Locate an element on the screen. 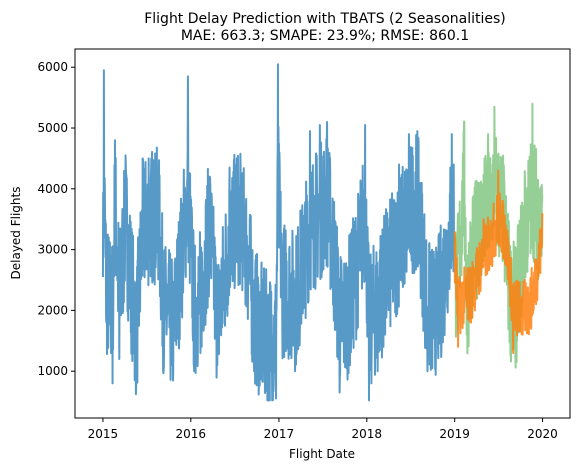  y-axis-label: Delayed Flights is located at coordinates (16, 233).